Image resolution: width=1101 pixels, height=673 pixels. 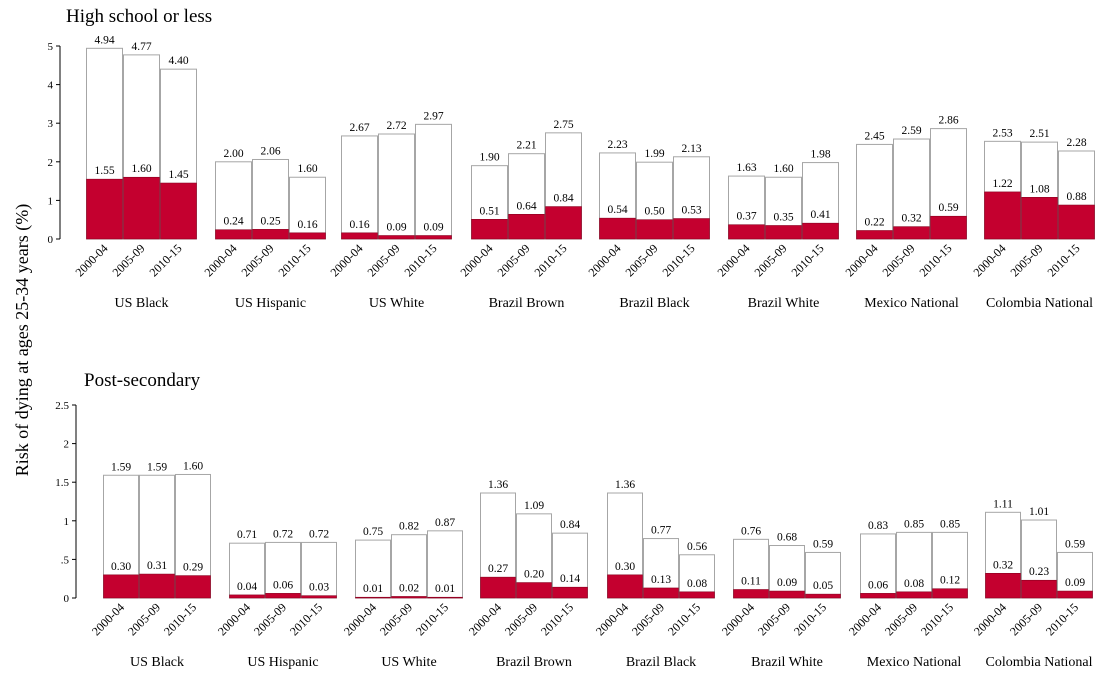 I want to click on group-label: Brazil Brown, so click(x=534, y=662).